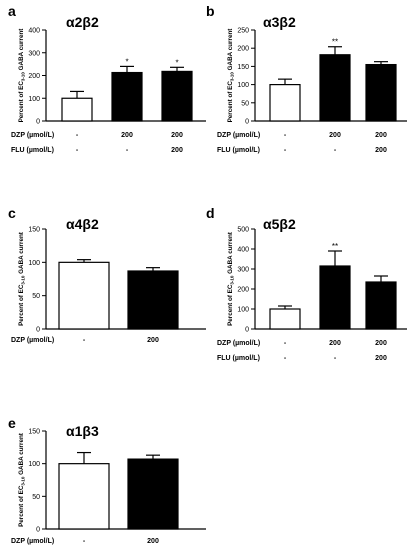  Describe the element at coordinates (279, 22) in the screenshot. I see `panel-title: α3β2` at that location.